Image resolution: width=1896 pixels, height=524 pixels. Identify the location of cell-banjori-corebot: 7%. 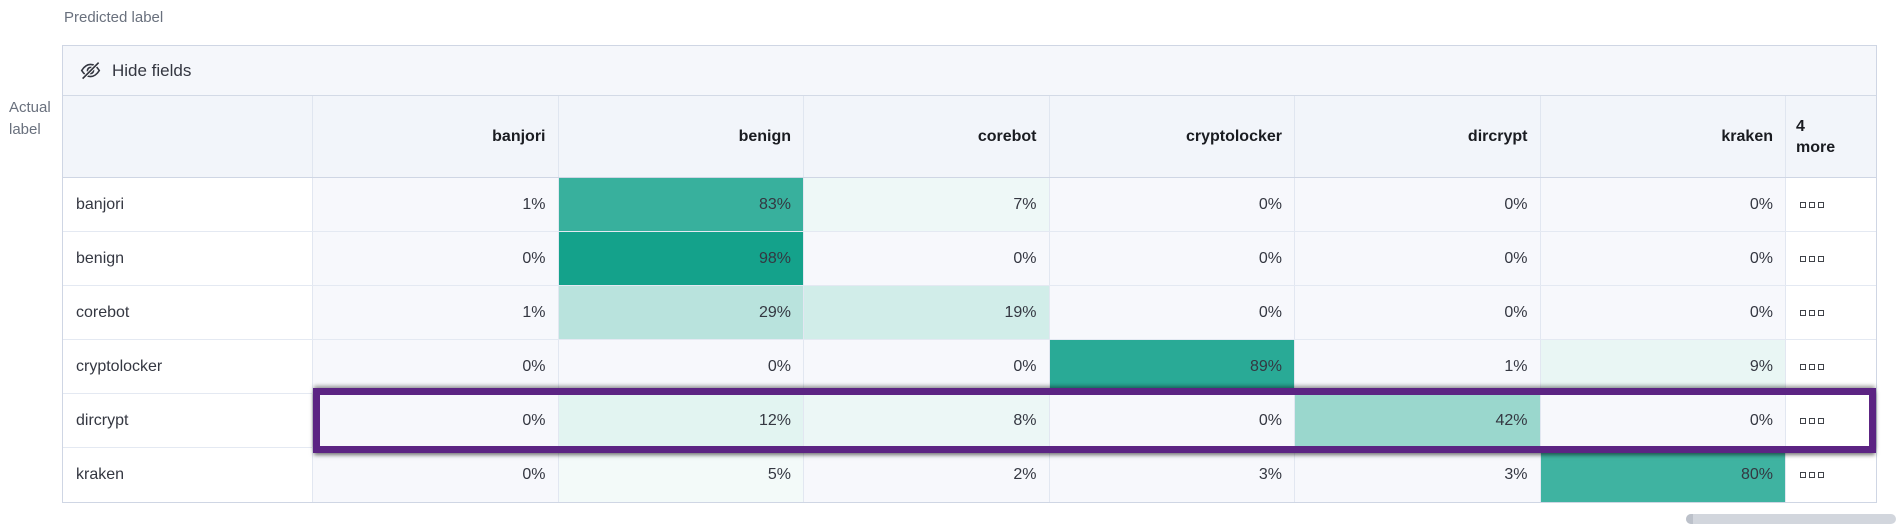
(927, 204).